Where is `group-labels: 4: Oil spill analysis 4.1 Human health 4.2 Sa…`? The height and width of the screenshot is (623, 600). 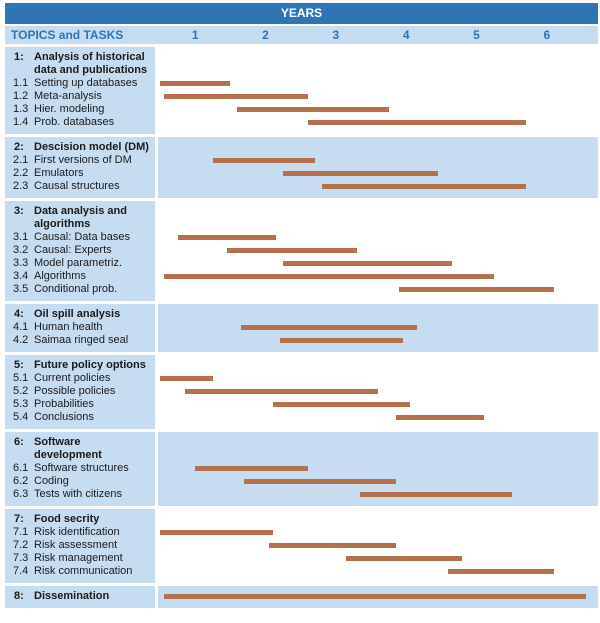
group-labels: 4: Oil spill analysis 4.1 Human health 4.2 Sa… is located at coordinates (80, 328).